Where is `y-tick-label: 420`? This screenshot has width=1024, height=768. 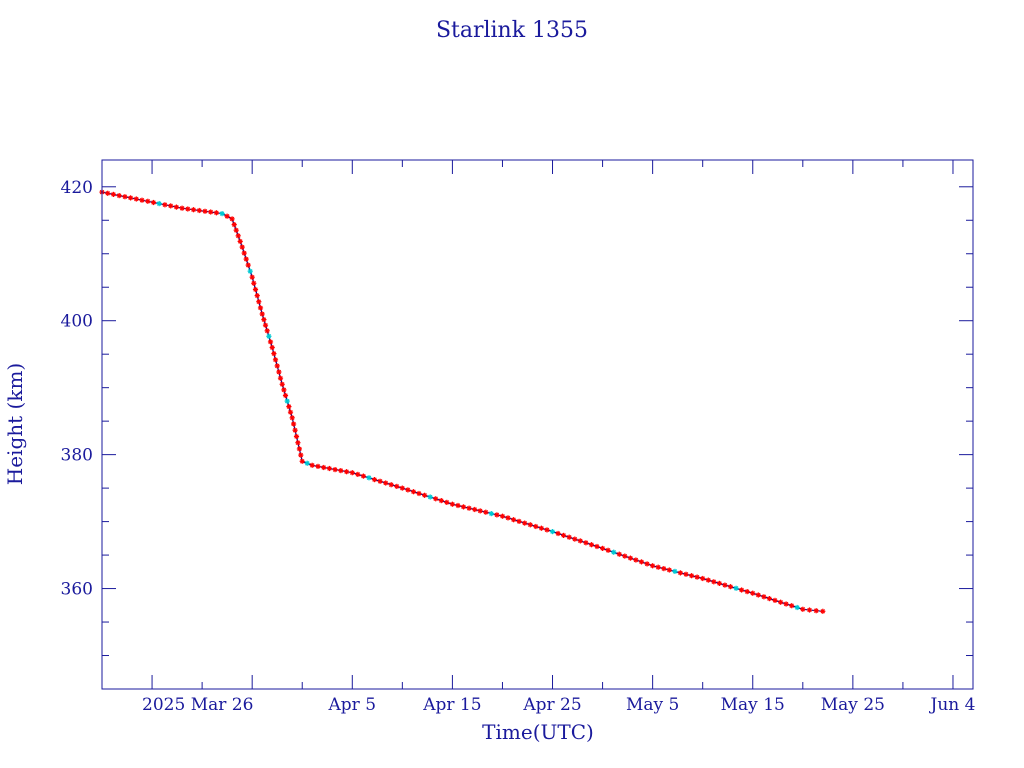
y-tick-label: 420 is located at coordinates (77, 188).